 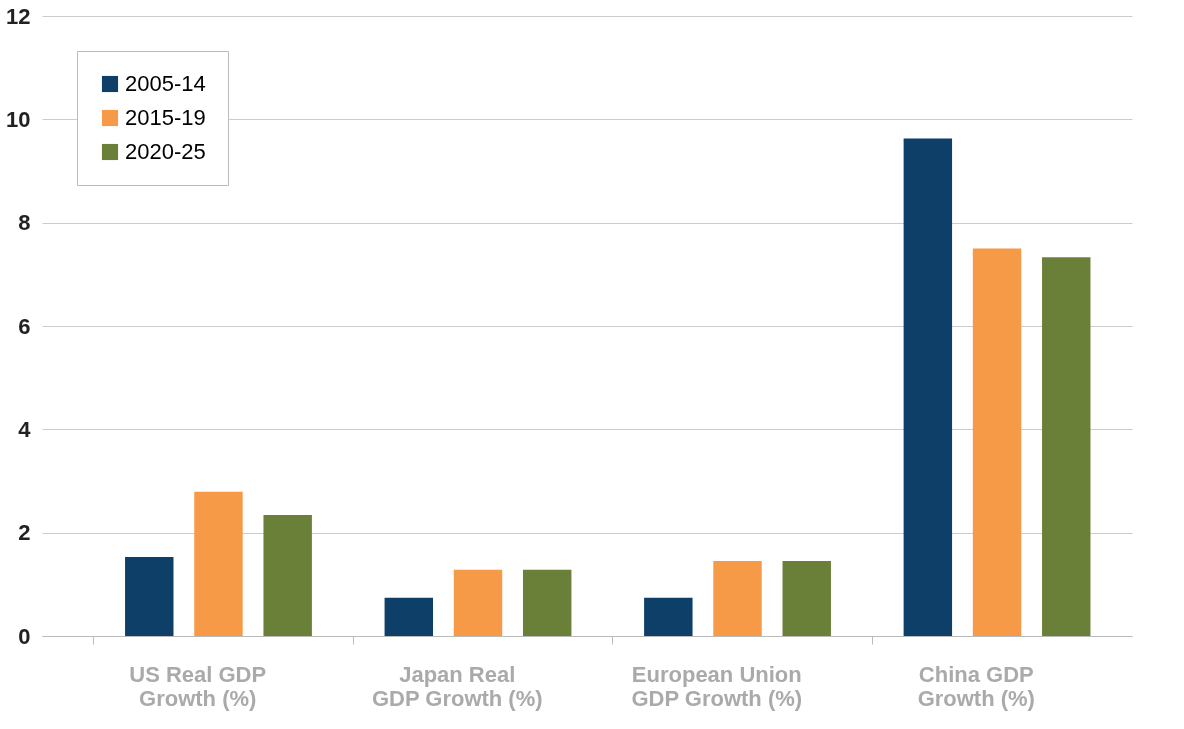 What do you see at coordinates (976, 686) in the screenshot?
I see `x-tick-label: China GDP Growth (%)` at bounding box center [976, 686].